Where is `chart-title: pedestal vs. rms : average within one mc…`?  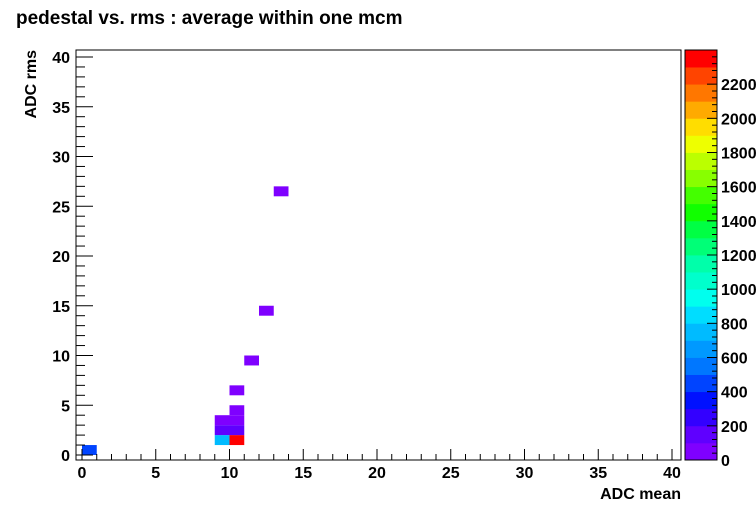
chart-title: pedestal vs. rms : average within one mc… is located at coordinates (209, 18).